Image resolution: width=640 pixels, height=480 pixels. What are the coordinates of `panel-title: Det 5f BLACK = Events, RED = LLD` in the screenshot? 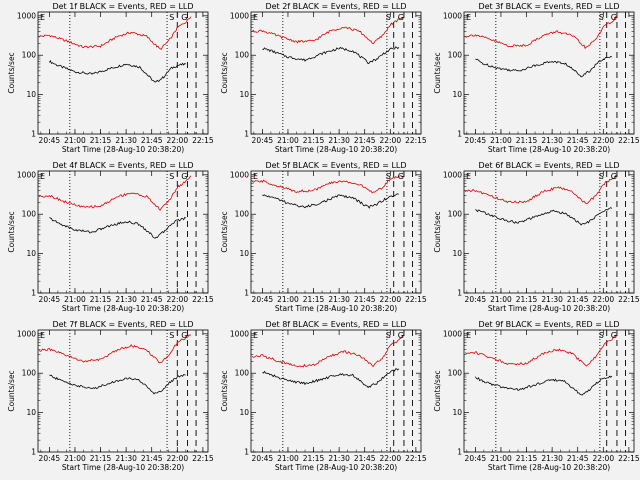 It's located at (335, 165).